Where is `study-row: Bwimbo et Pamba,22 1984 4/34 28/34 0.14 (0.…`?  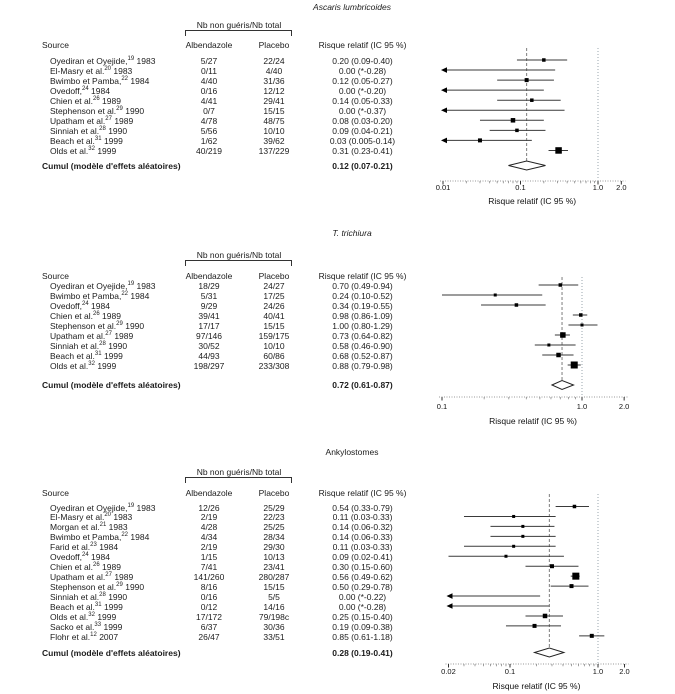 study-row: Bwimbo et Pamba,22 1984 4/34 28/34 0.14 (0.… is located at coordinates (337, 537).